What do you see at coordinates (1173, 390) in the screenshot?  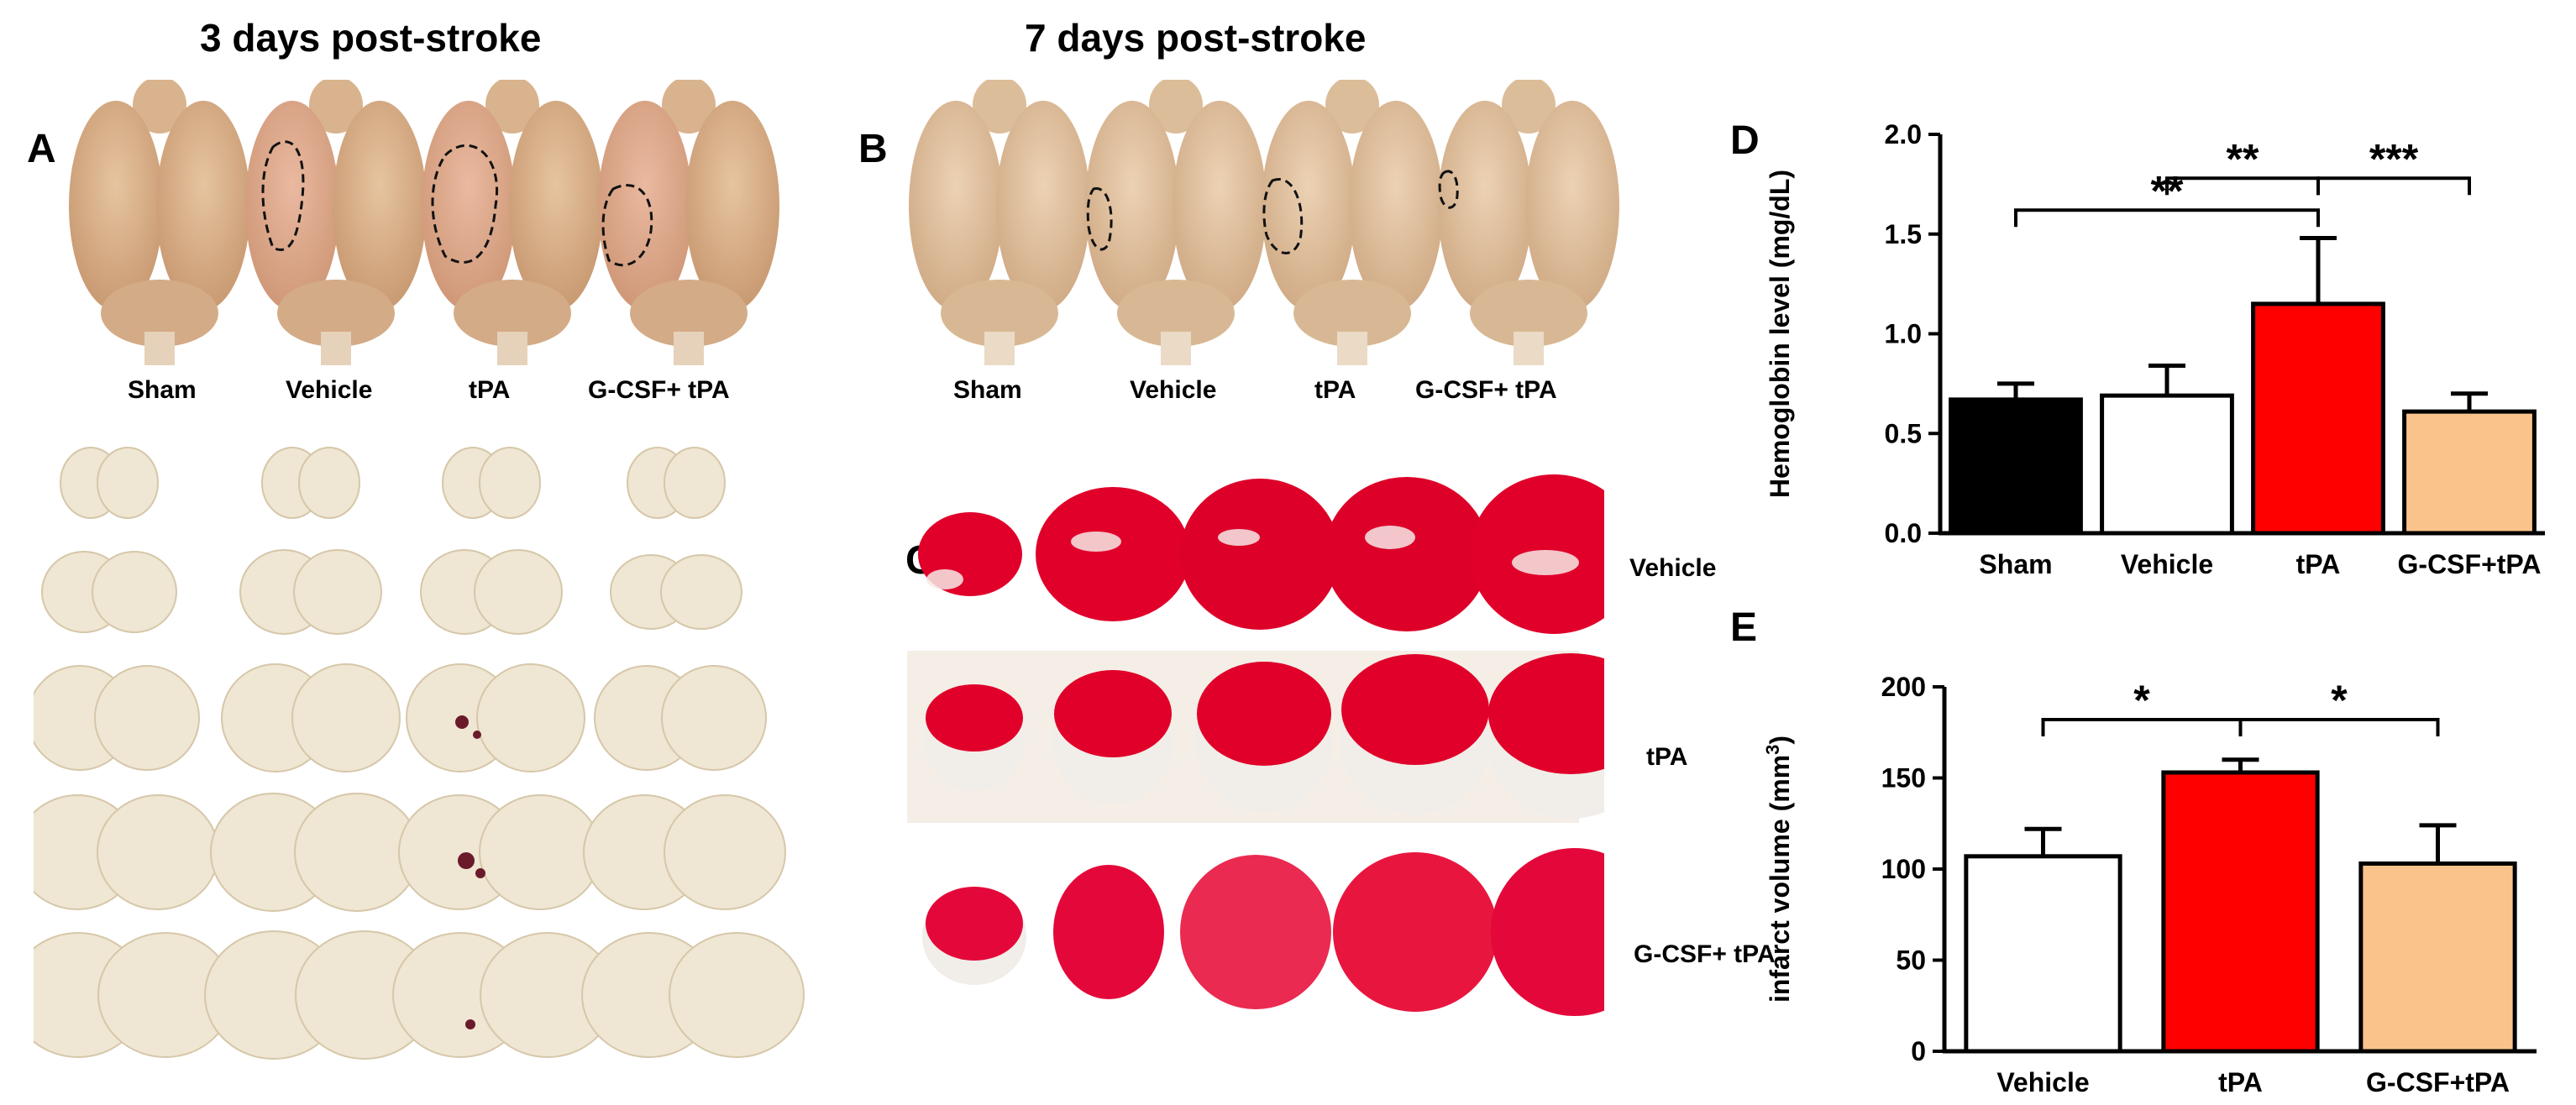 I see `label-b-vehicle: Vehicle` at bounding box center [1173, 390].